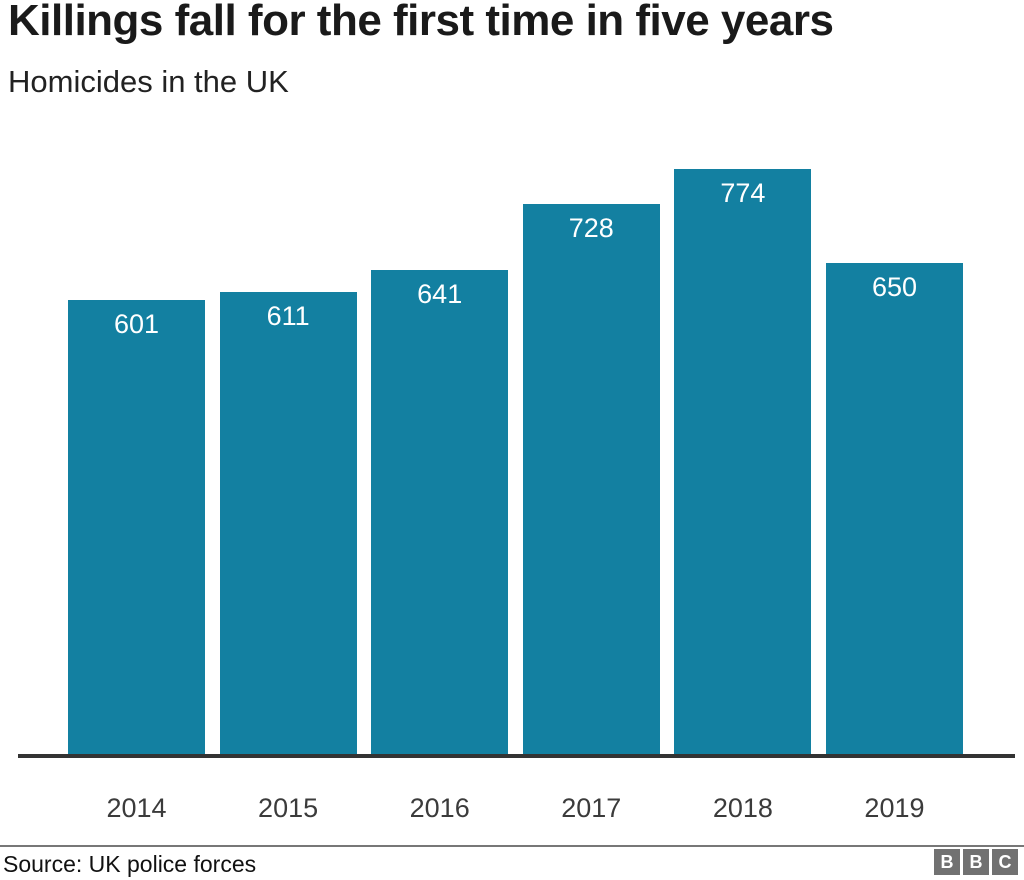  Describe the element at coordinates (516, 756) in the screenshot. I see `x-axis-line` at that location.